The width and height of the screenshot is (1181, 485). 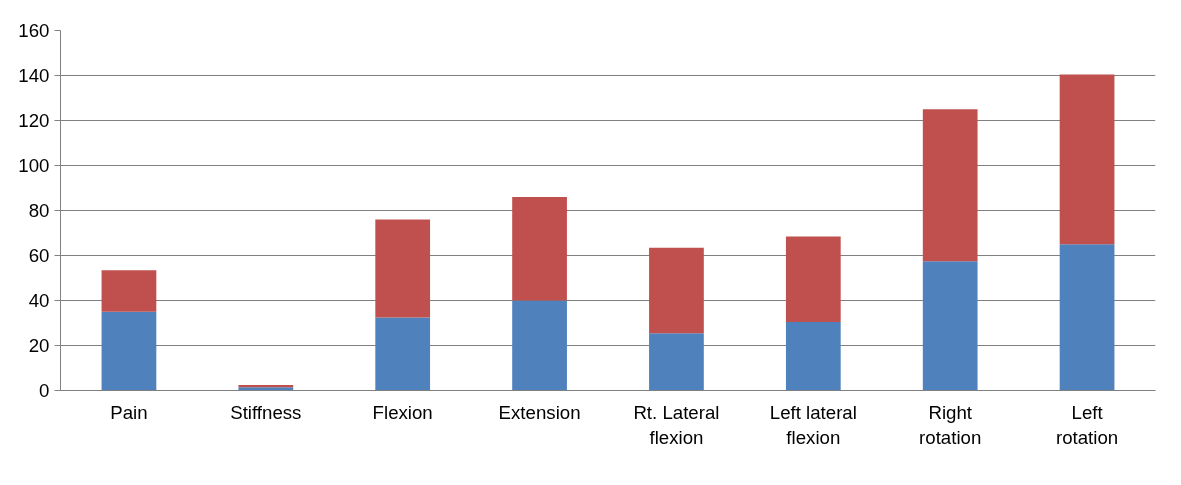 I want to click on y-tick-label: 20, so click(x=39, y=345).